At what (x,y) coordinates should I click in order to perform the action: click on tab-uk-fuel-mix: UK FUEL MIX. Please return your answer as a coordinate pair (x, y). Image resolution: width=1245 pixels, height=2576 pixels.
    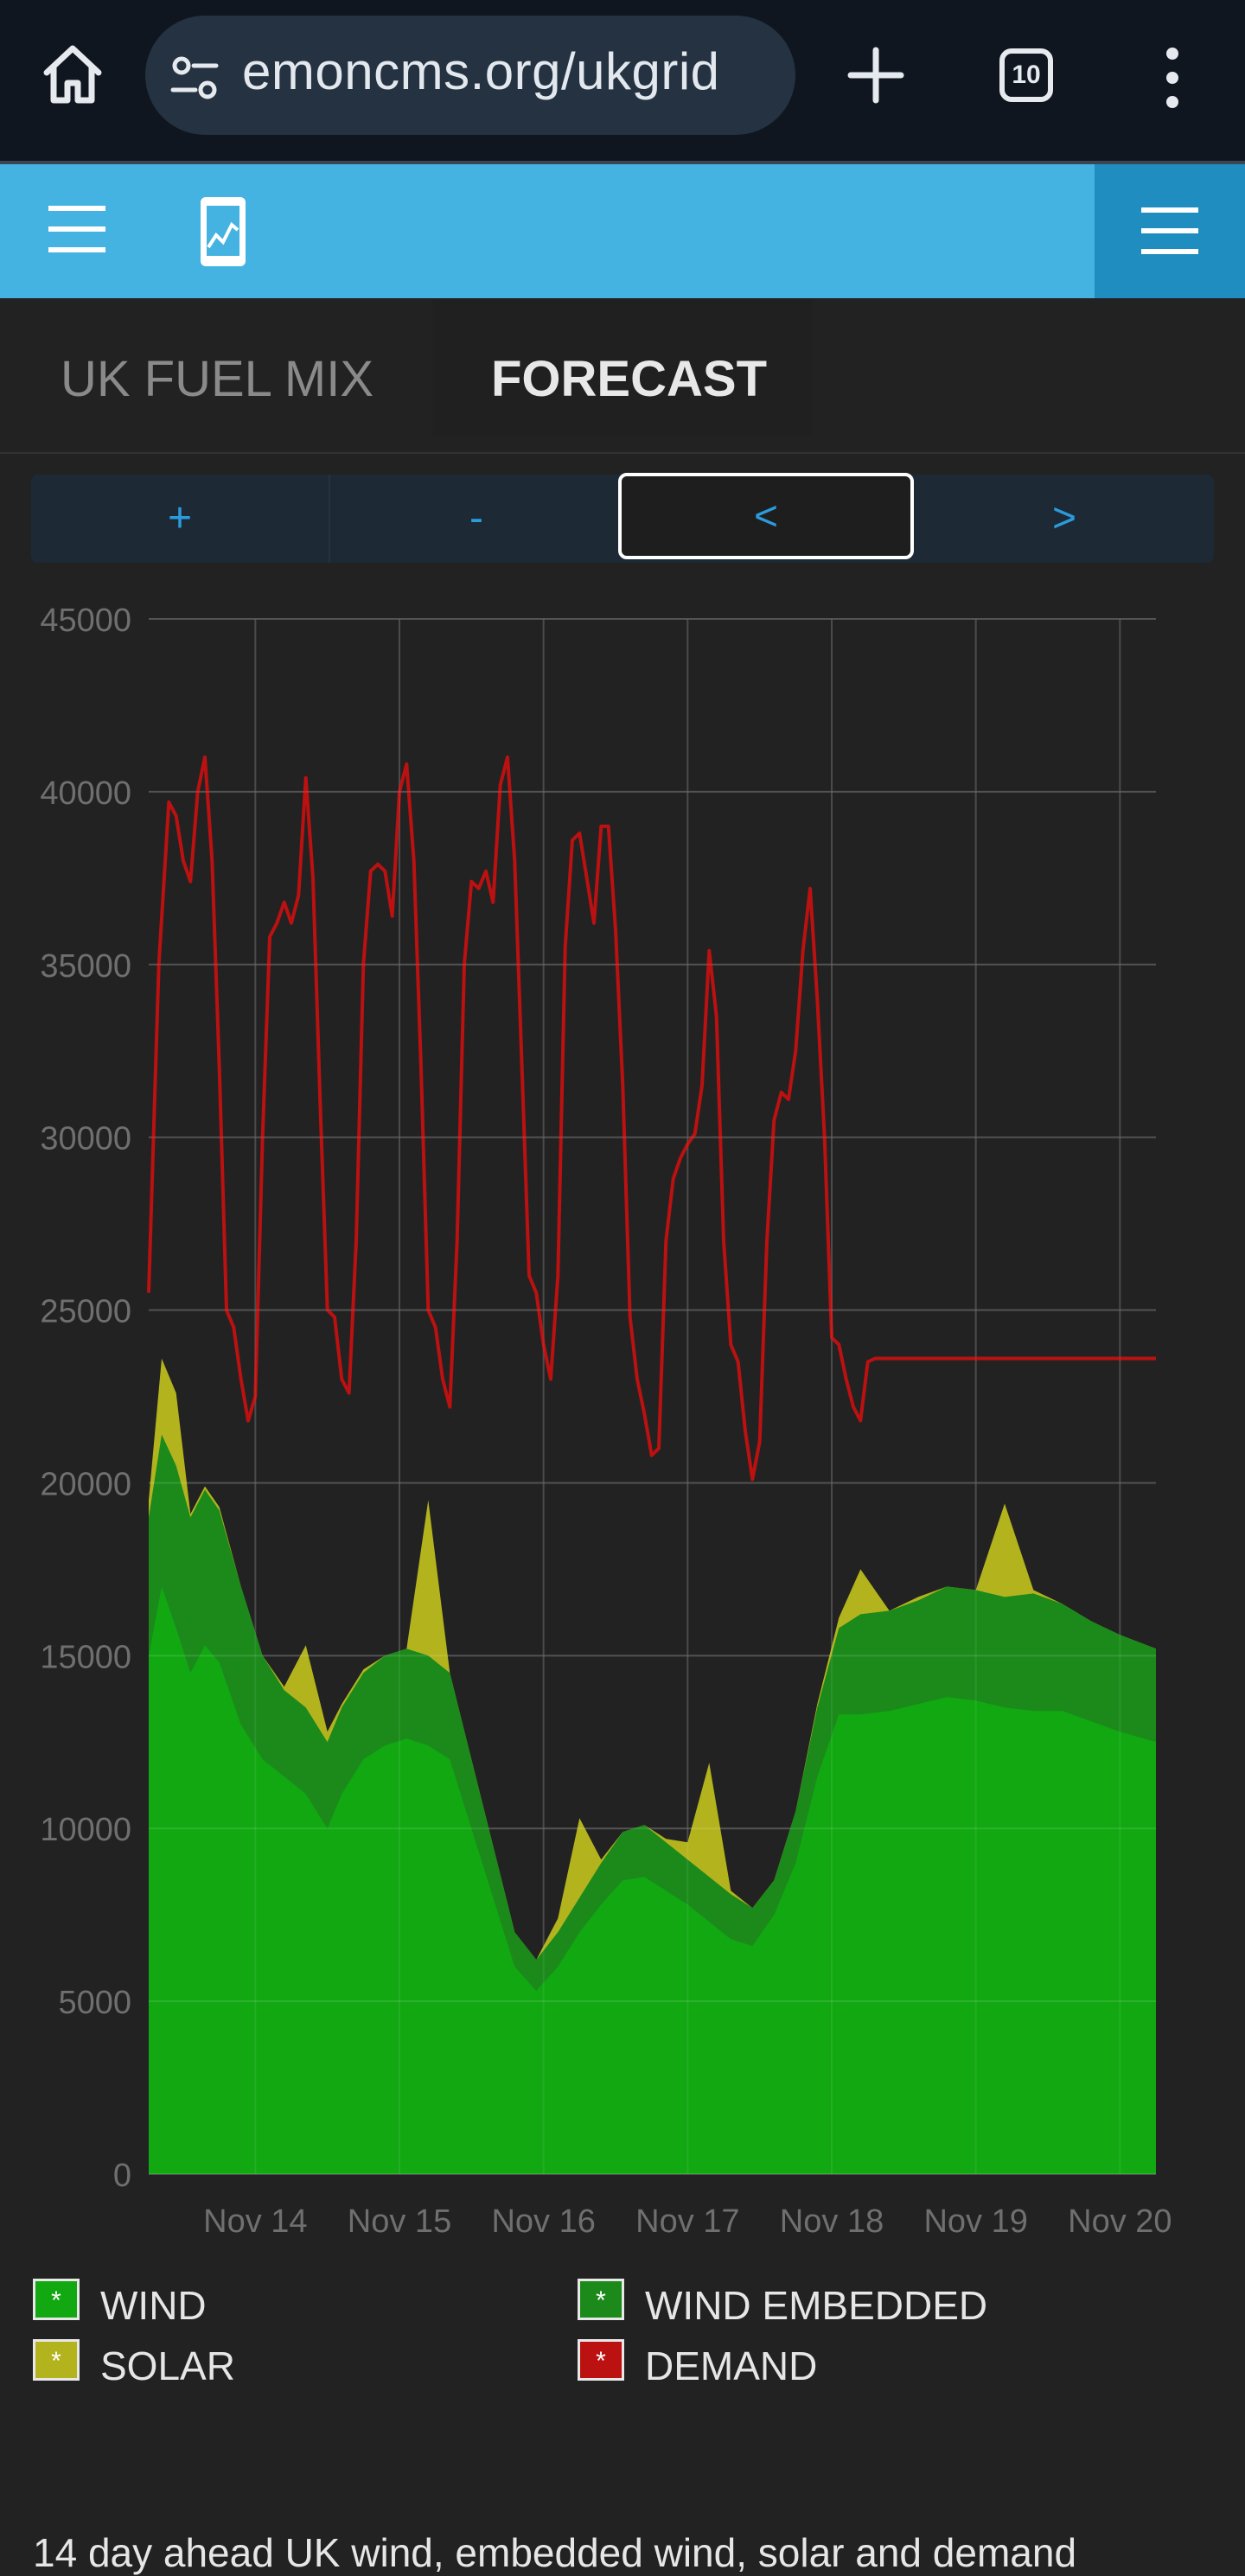
    Looking at the image, I should click on (217, 379).